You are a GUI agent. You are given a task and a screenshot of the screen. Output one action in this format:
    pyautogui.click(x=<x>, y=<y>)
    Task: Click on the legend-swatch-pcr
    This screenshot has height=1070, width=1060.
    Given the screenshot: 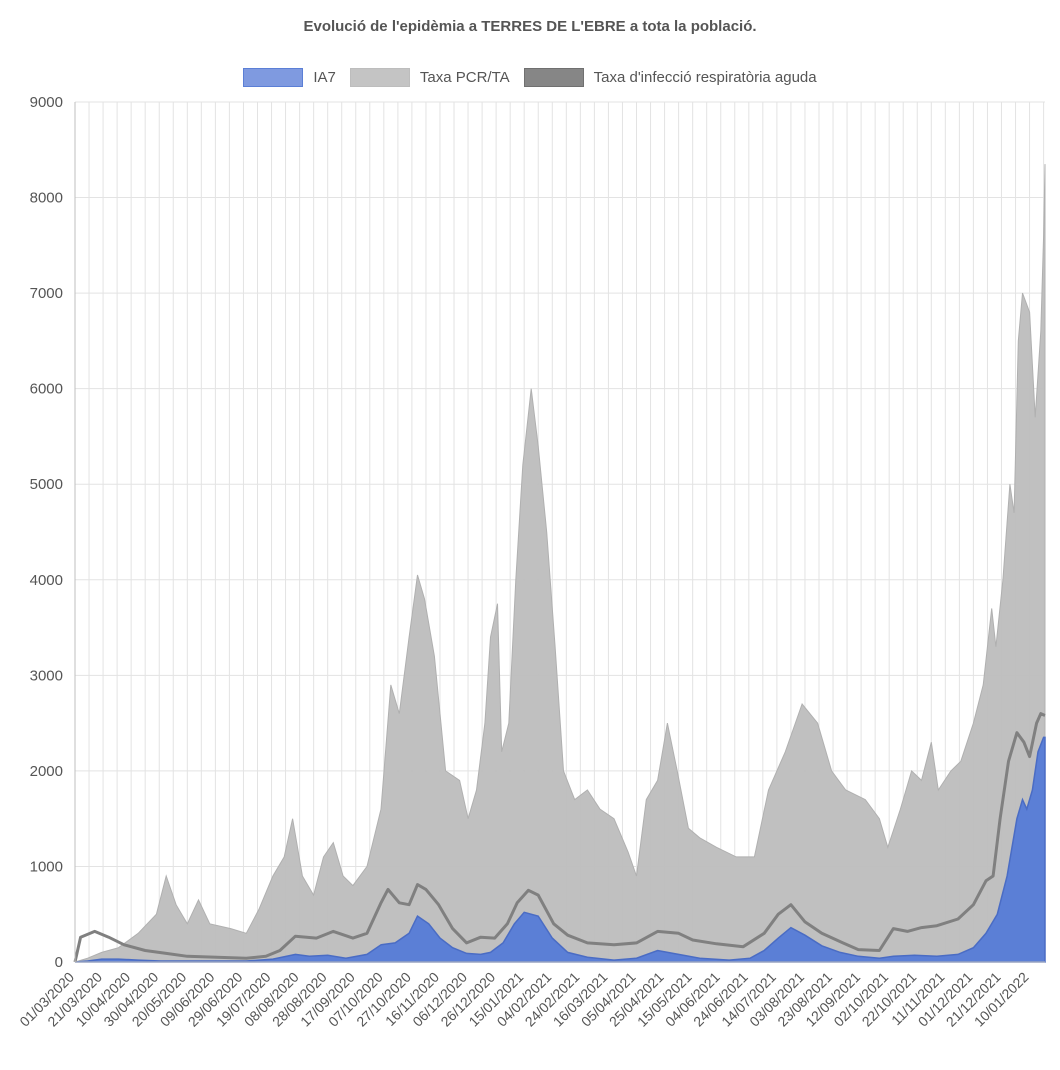 What is the action you would take?
    pyautogui.click(x=379, y=77)
    